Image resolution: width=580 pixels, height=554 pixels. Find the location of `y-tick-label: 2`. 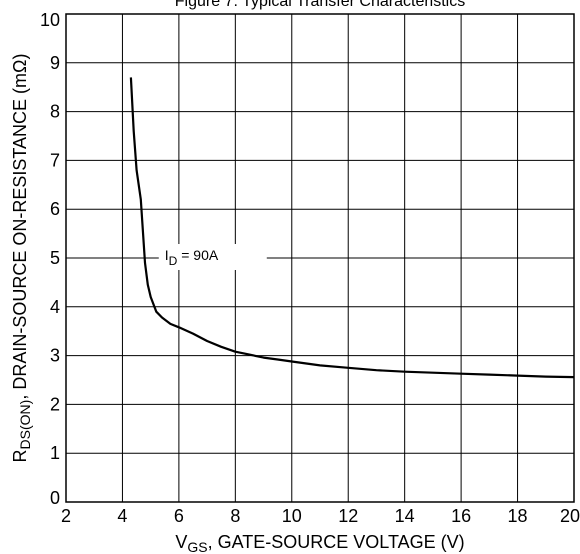

y-tick-label: 2 is located at coordinates (55, 404).